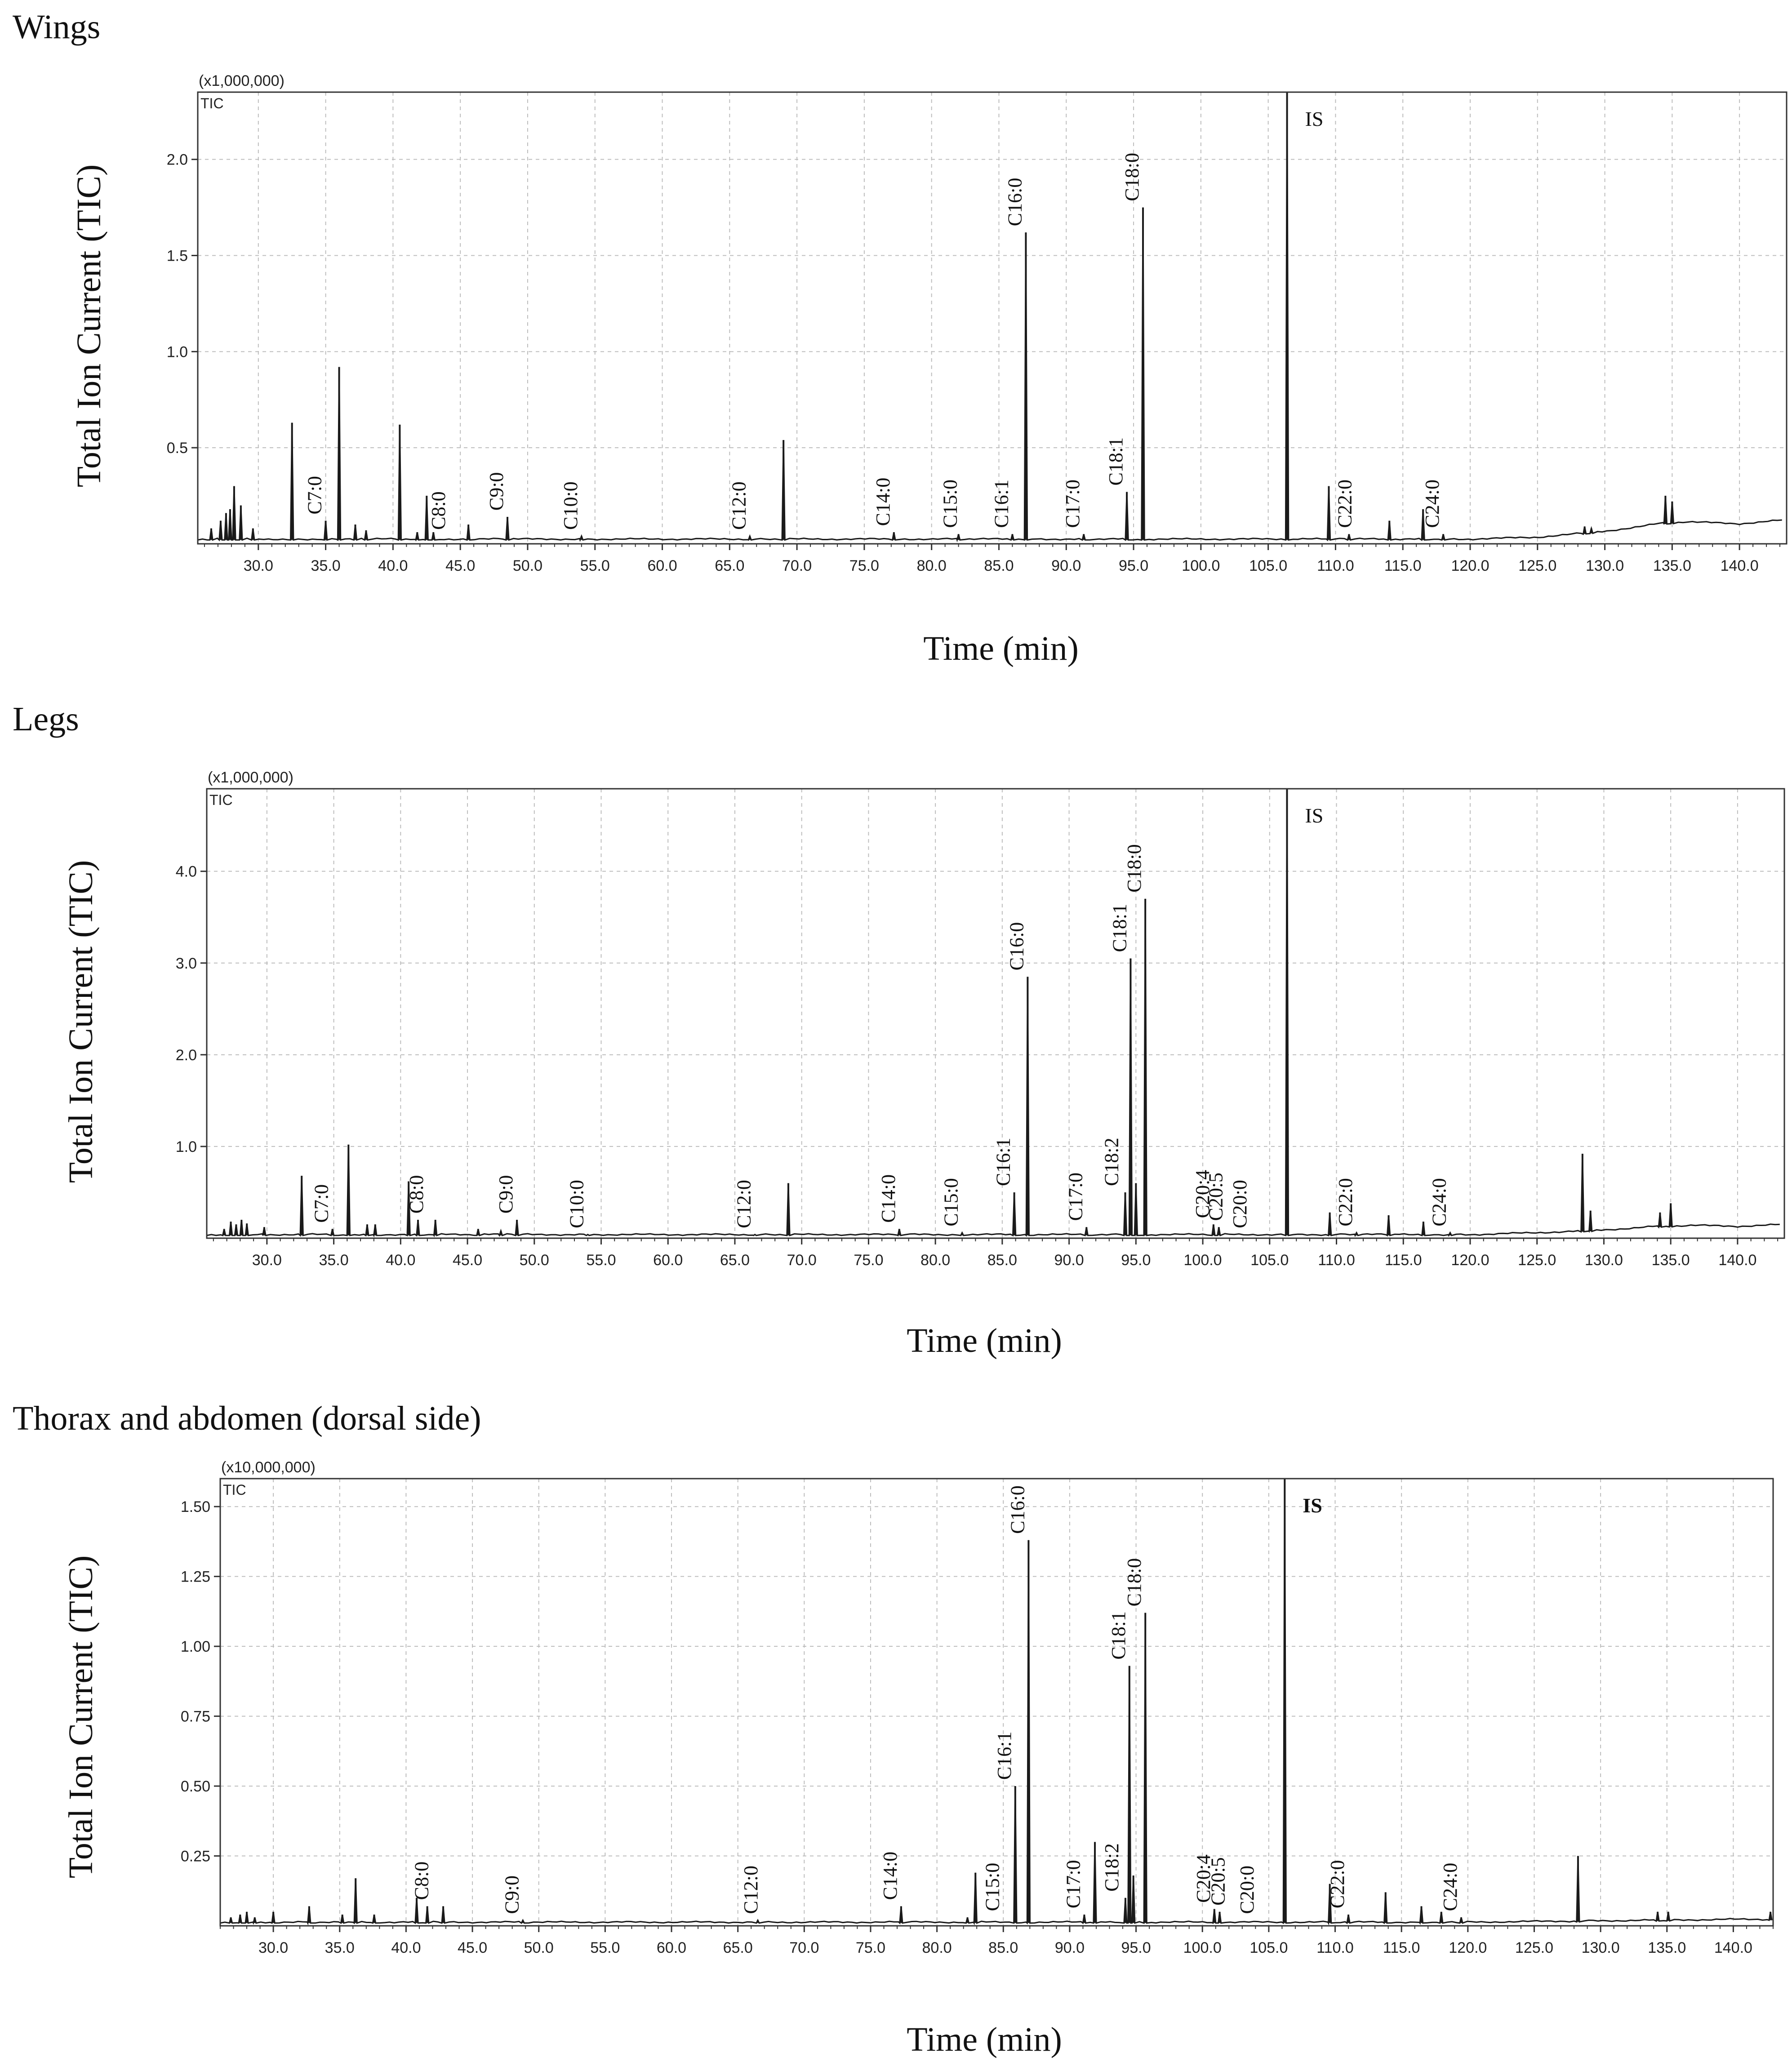 The width and height of the screenshot is (1792, 2062). What do you see at coordinates (1601, 1948) in the screenshot?
I see `x-tick-label: 130.0` at bounding box center [1601, 1948].